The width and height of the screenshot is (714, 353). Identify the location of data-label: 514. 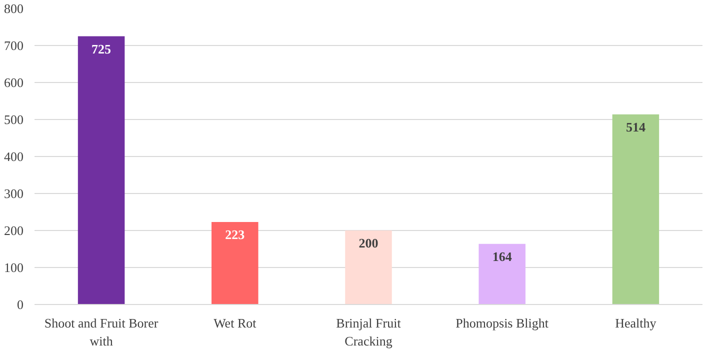
(636, 126).